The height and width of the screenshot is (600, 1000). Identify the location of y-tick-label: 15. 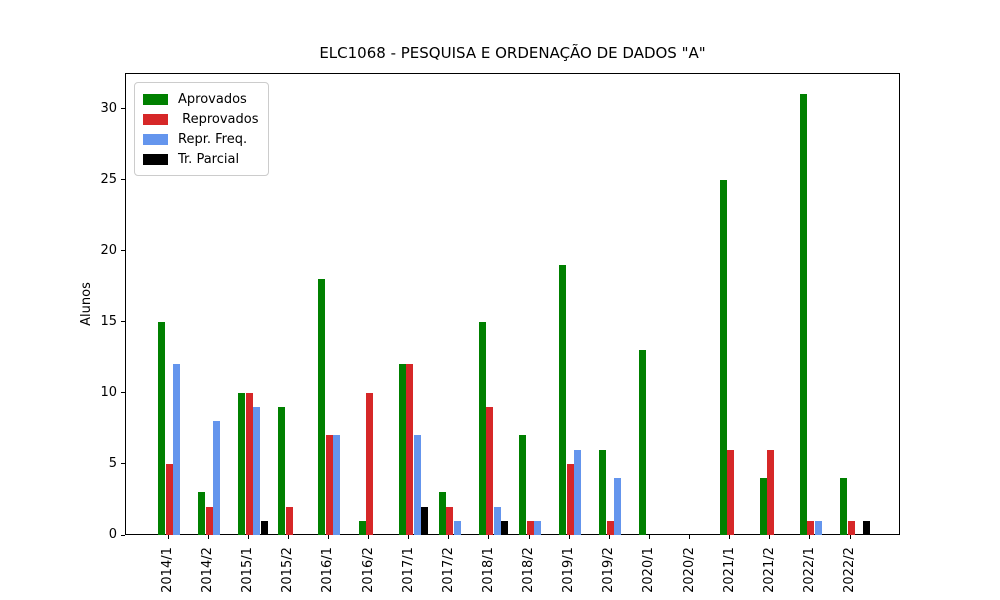
(108, 321).